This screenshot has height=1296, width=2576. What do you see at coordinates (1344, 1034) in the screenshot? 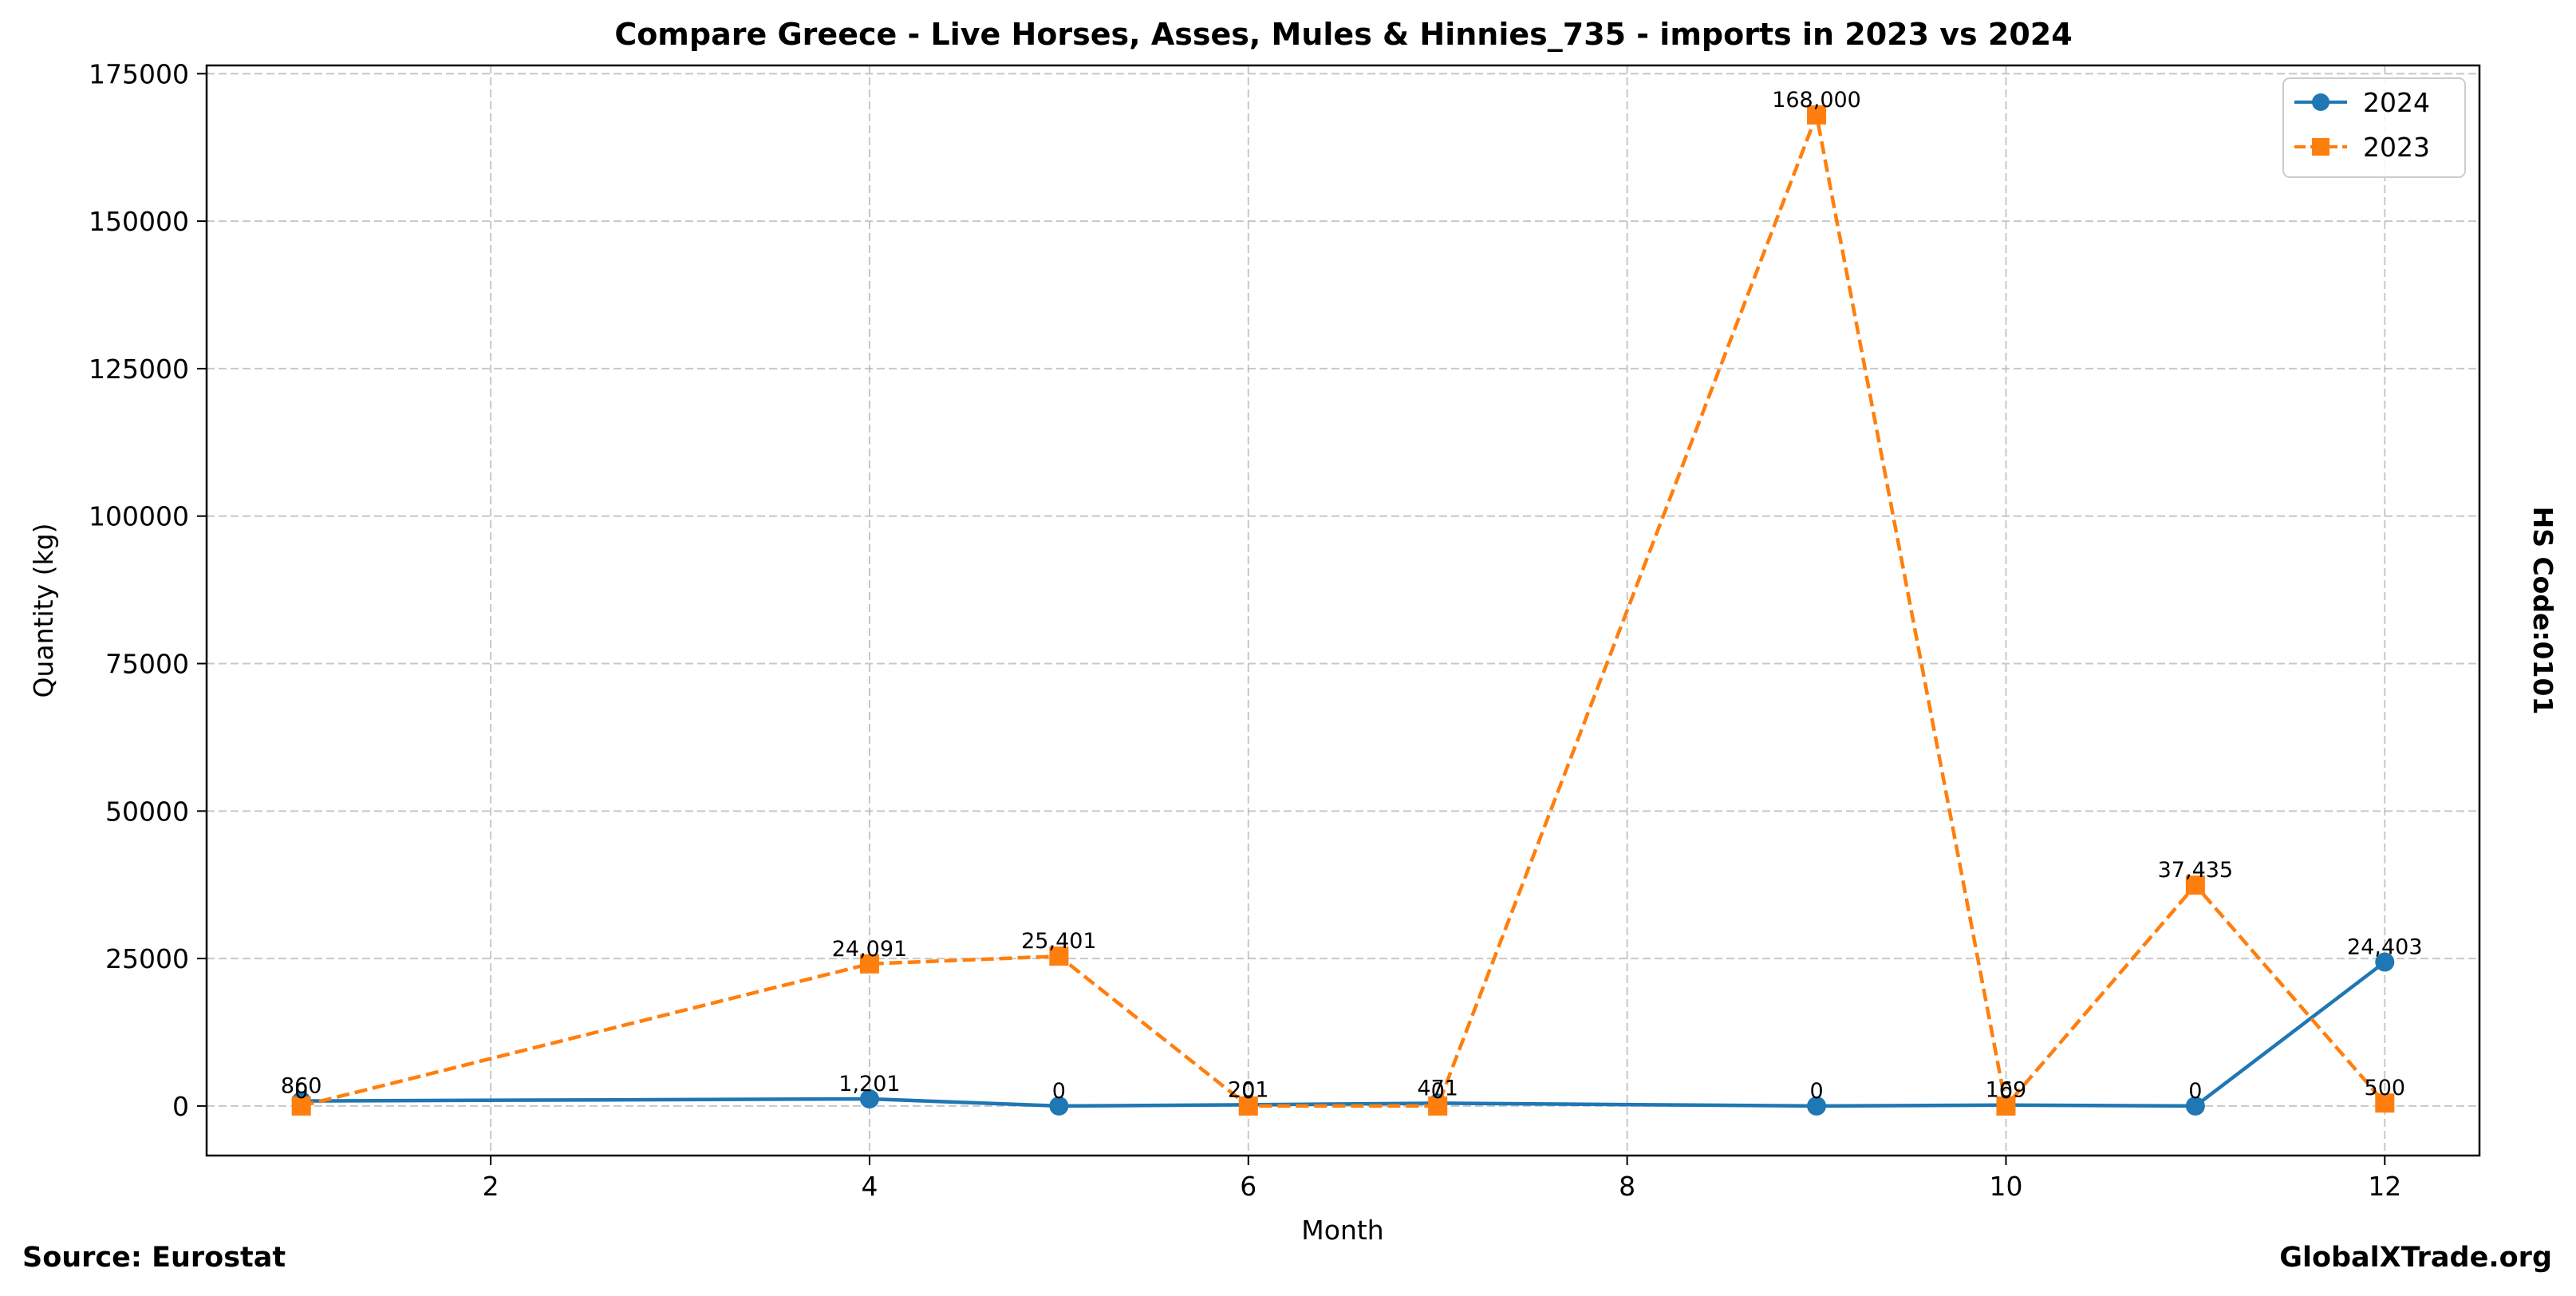
I see `series-line-2024` at bounding box center [1344, 1034].